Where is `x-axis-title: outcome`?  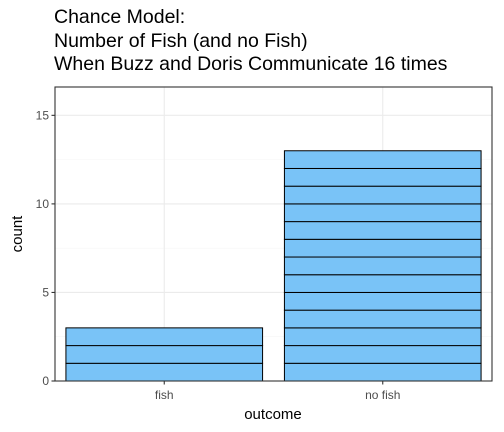
x-axis-title: outcome is located at coordinates (273, 414).